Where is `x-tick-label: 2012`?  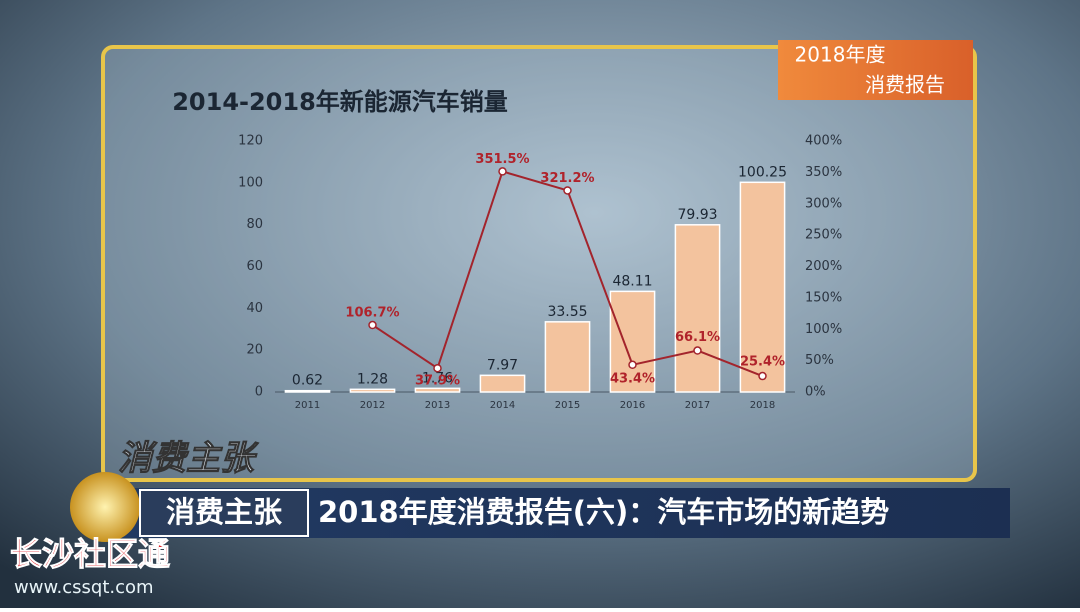 x-tick-label: 2012 is located at coordinates (372, 405).